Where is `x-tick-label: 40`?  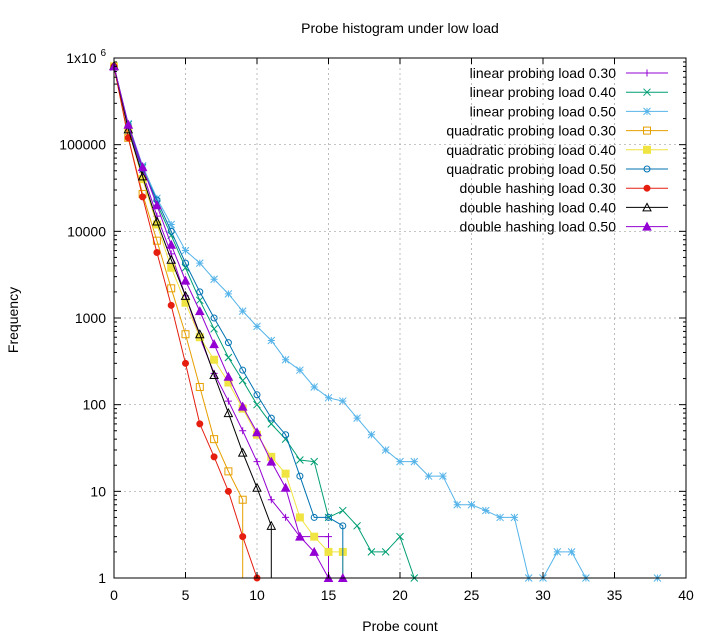 x-tick-label: 40 is located at coordinates (686, 595).